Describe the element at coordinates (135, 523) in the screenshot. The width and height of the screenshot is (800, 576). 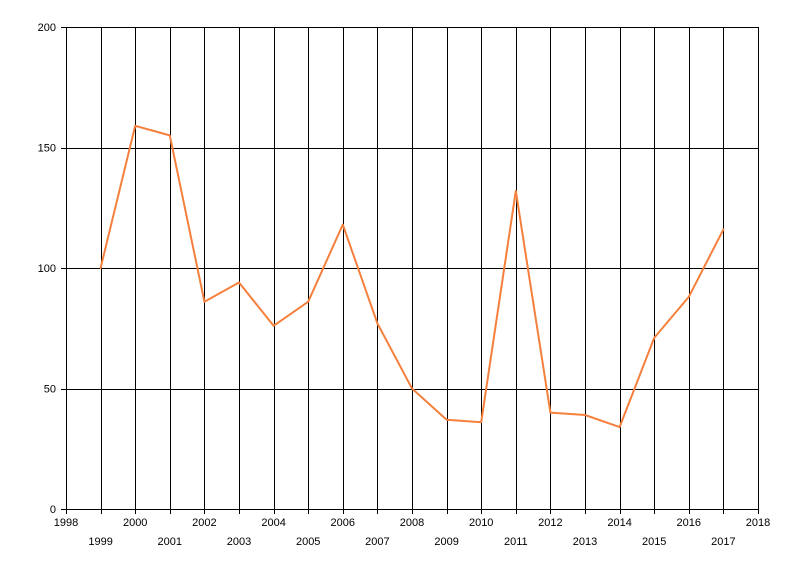
I see `x-tick-label: 2000` at that location.